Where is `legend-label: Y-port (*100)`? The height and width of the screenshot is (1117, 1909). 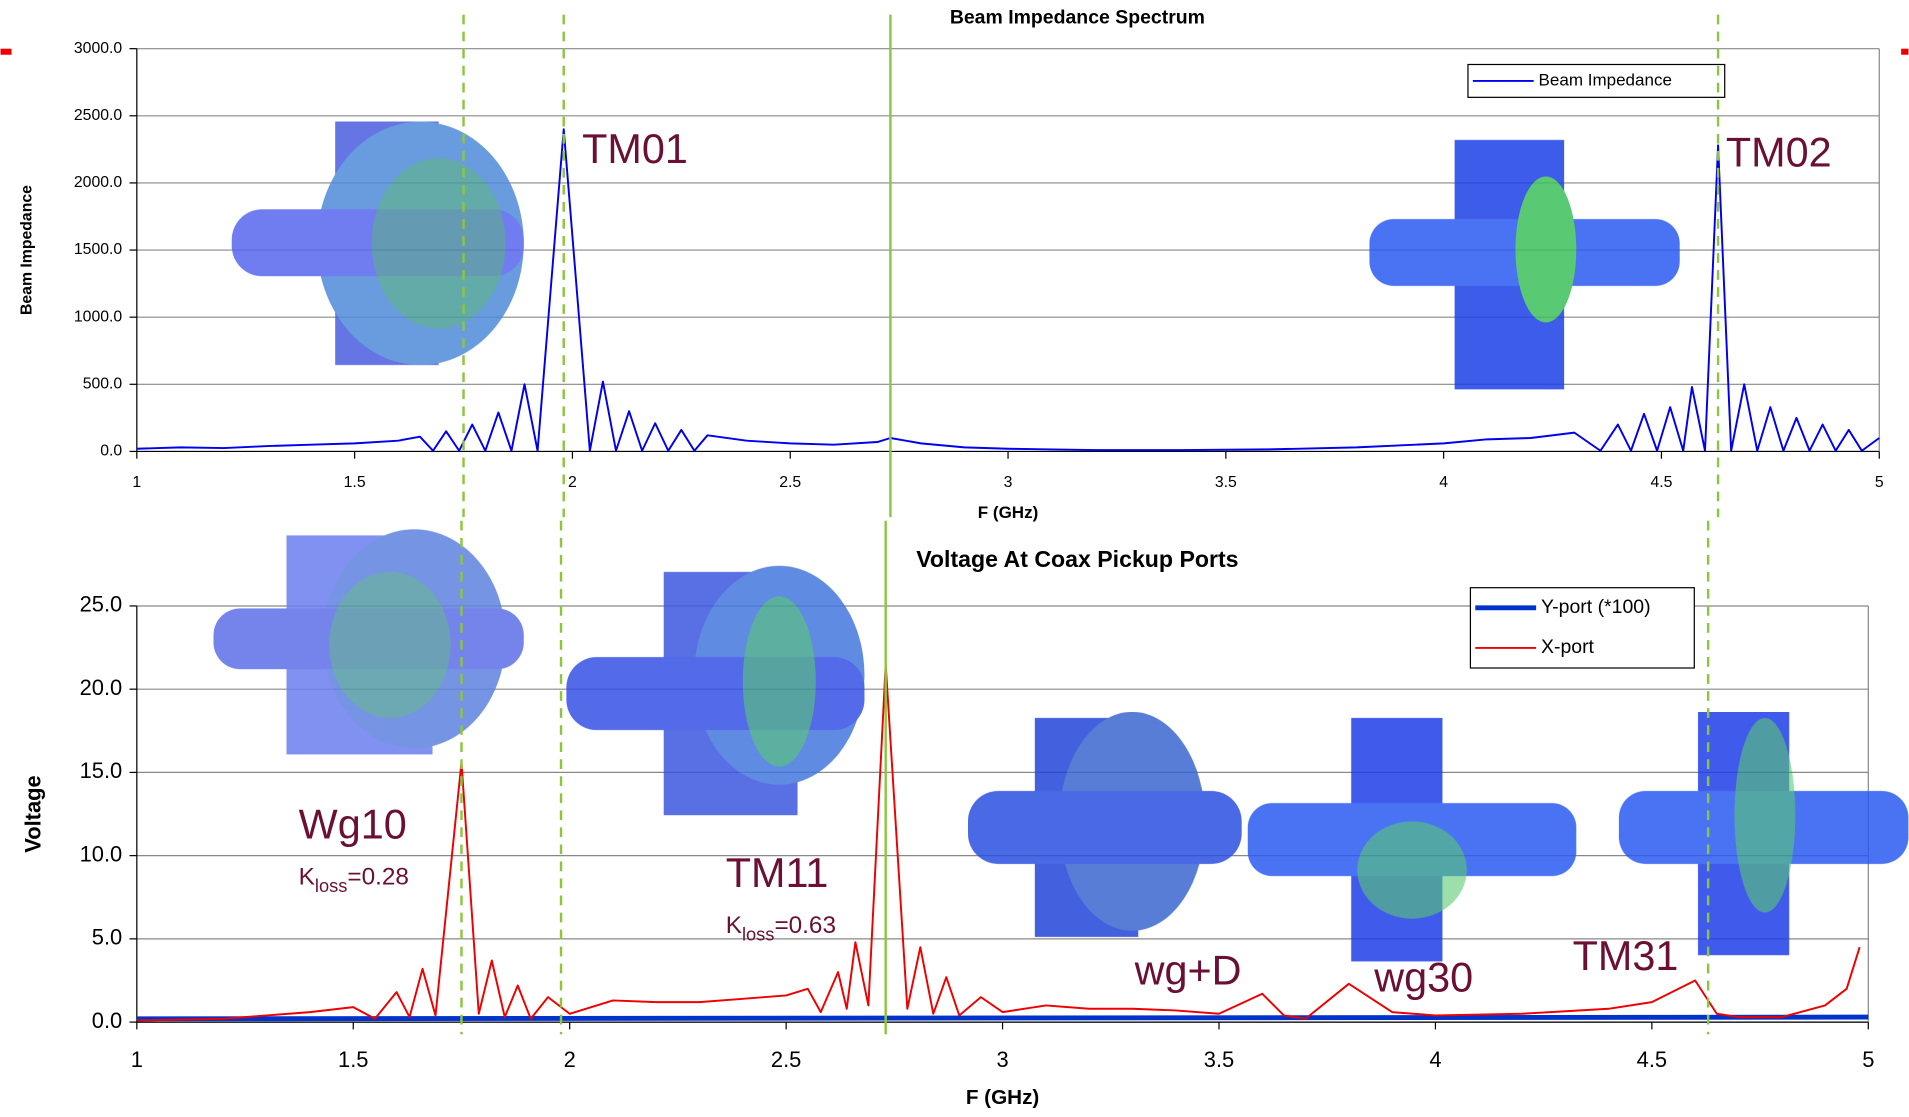 legend-label: Y-port (*100) is located at coordinates (1596, 607).